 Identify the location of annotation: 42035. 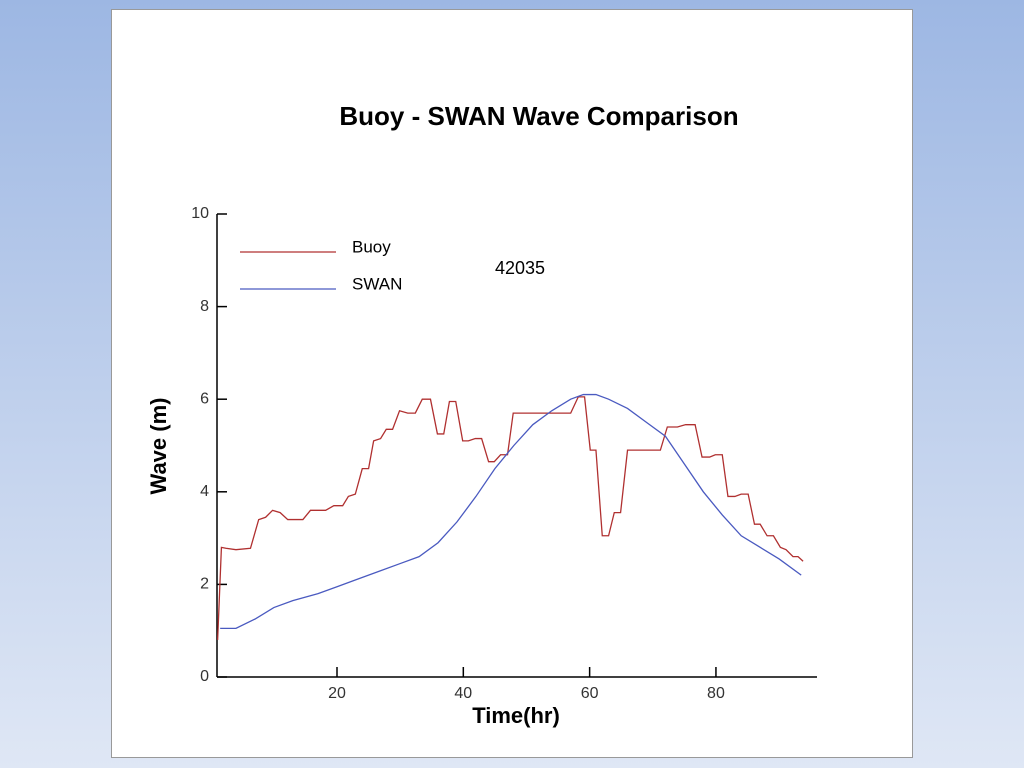
(520, 268).